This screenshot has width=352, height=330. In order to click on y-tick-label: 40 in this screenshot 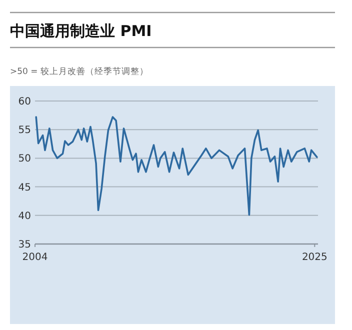, I will do `click(24, 216)`.